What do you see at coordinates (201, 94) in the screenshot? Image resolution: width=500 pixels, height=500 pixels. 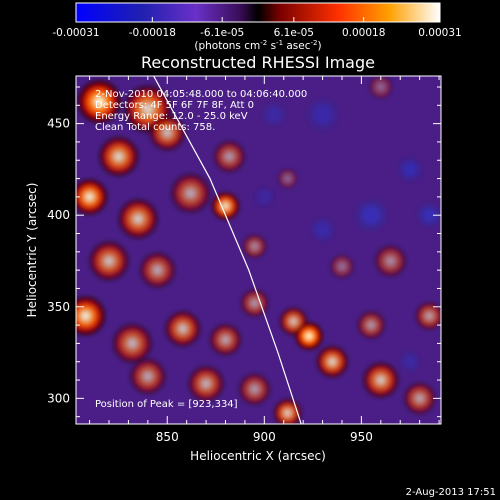 I see `annotation-time-range: 2-Nov-2010 04:05:48.000 to 04:06:40.000` at bounding box center [201, 94].